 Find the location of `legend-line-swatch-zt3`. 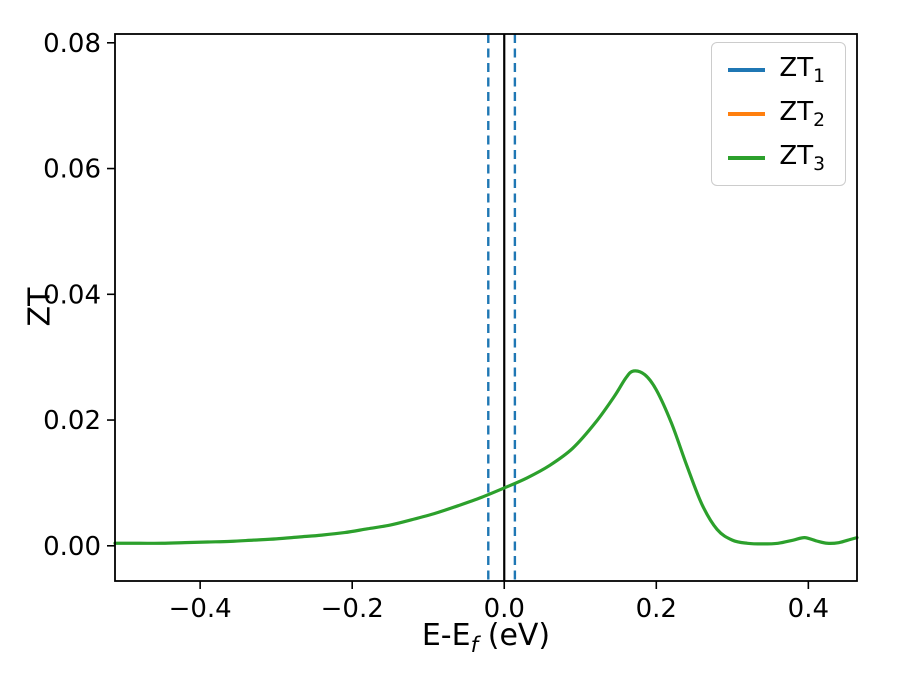

legend-line-swatch-zt3 is located at coordinates (747, 158).